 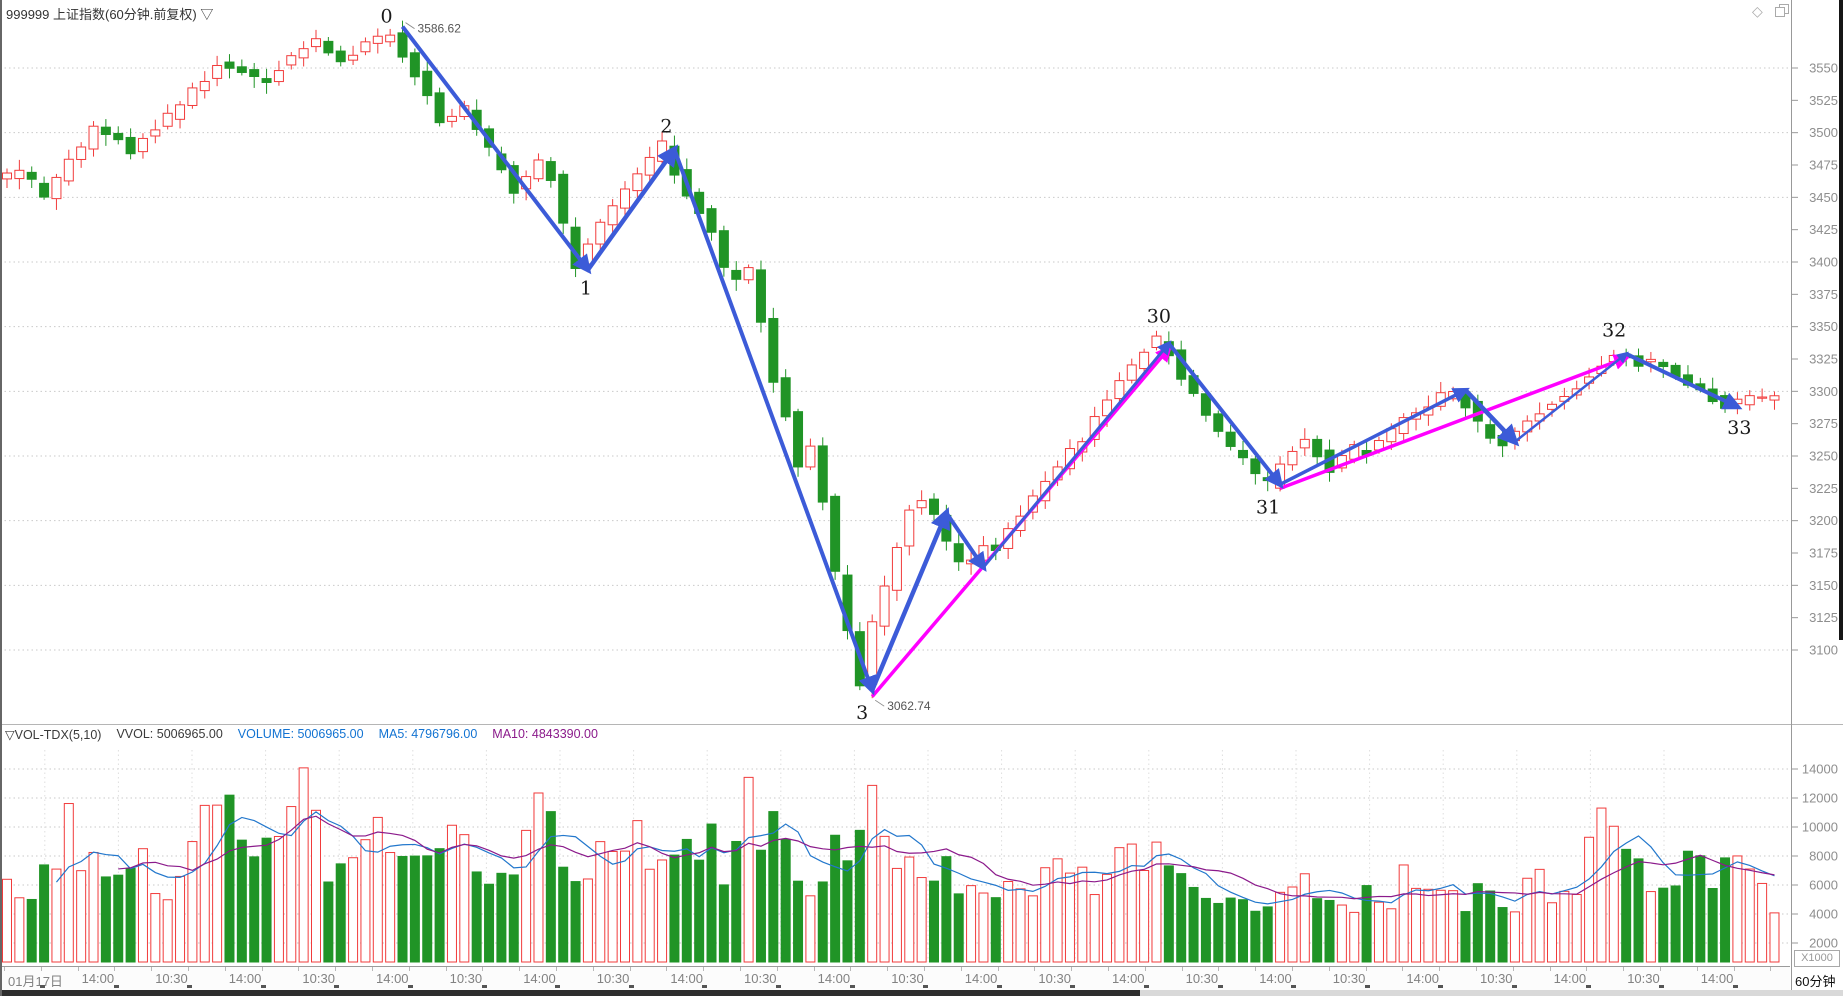 I want to click on h-scrollbar, so click(x=921, y=993).